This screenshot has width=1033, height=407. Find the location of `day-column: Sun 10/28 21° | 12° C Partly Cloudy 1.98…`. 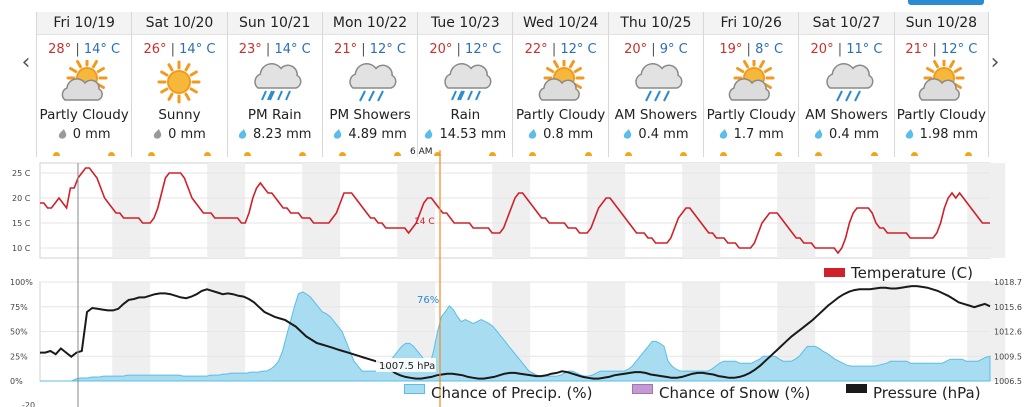

day-column: Sun 10/28 21° | 12° C Partly Cloudy 1.98… is located at coordinates (941, 84).